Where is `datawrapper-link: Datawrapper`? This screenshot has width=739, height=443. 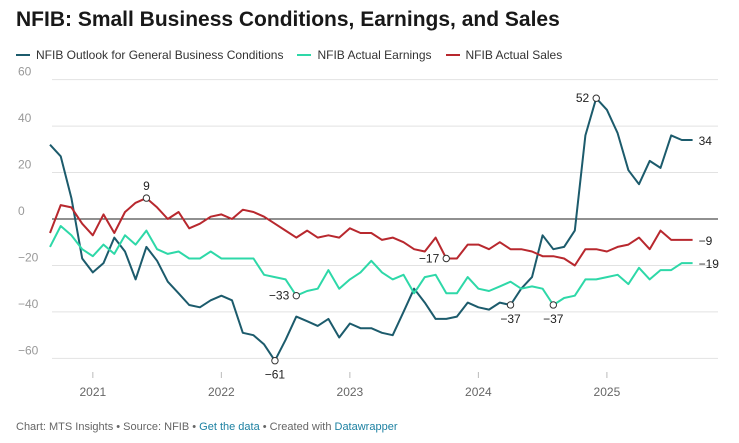 datawrapper-link: Datawrapper is located at coordinates (366, 427).